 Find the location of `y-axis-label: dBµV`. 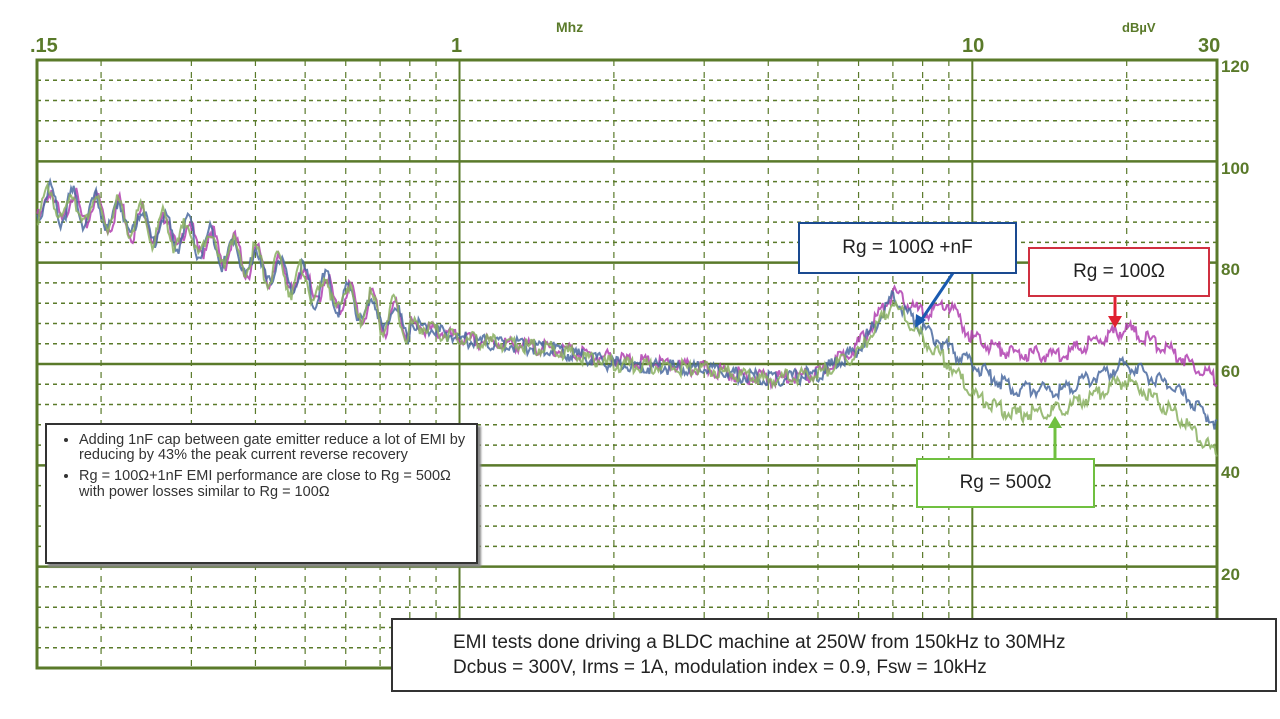

y-axis-label: dBµV is located at coordinates (1139, 27).